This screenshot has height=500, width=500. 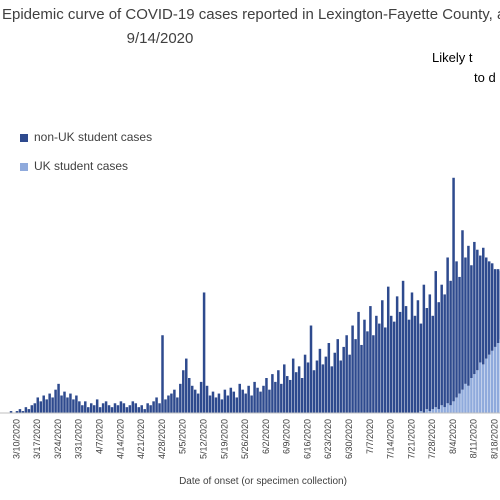 What do you see at coordinates (370, 436) in the screenshot?
I see `x-tick-label: 7/7/2020` at bounding box center [370, 436].